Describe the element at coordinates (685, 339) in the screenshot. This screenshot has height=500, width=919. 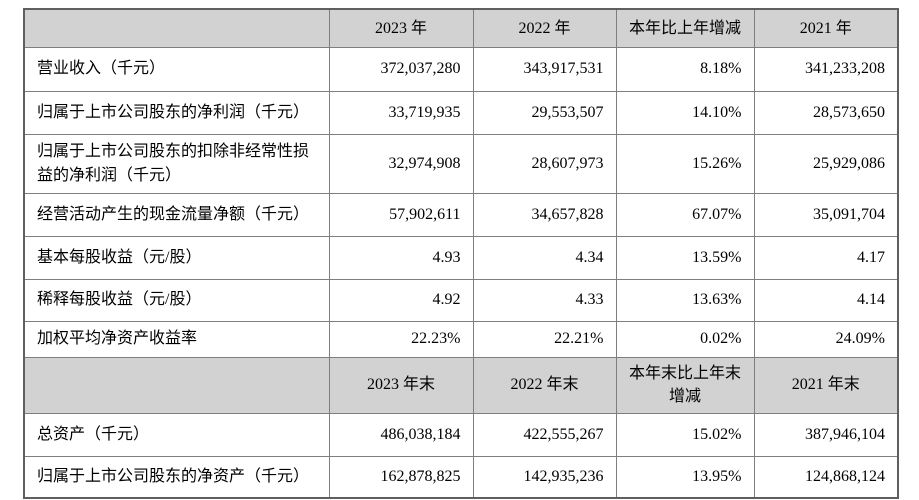
I see `value-cell: 0.02%` at that location.